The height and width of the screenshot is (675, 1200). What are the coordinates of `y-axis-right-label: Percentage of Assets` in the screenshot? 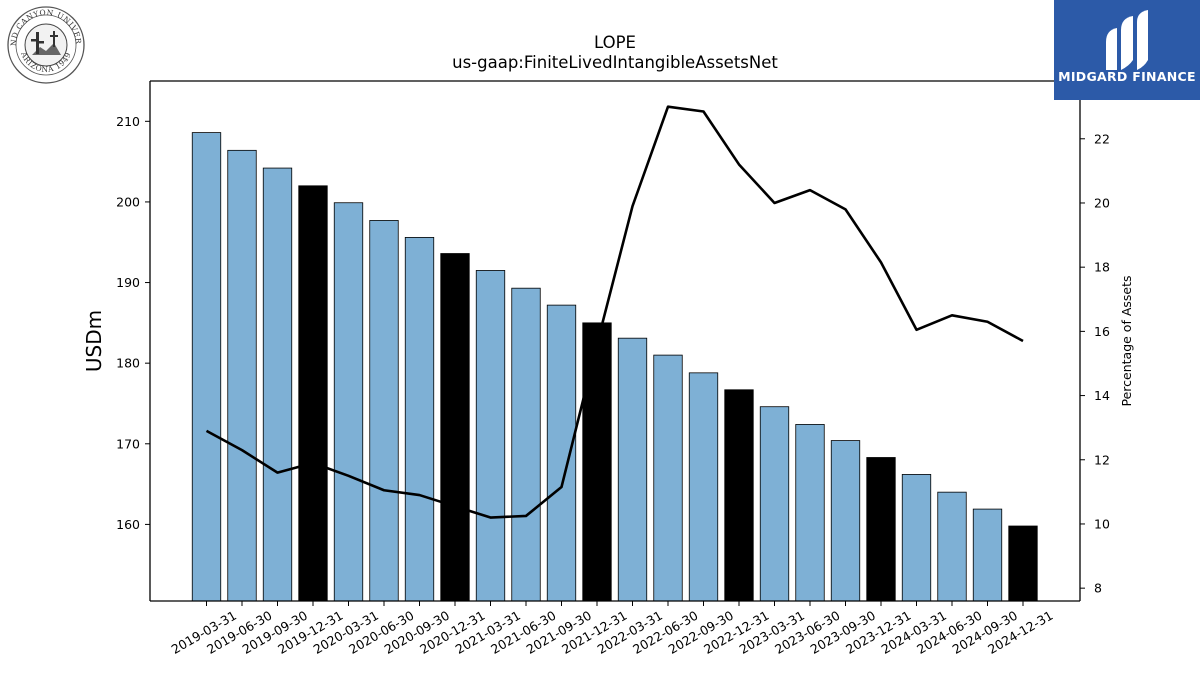 It's located at (1126, 341).